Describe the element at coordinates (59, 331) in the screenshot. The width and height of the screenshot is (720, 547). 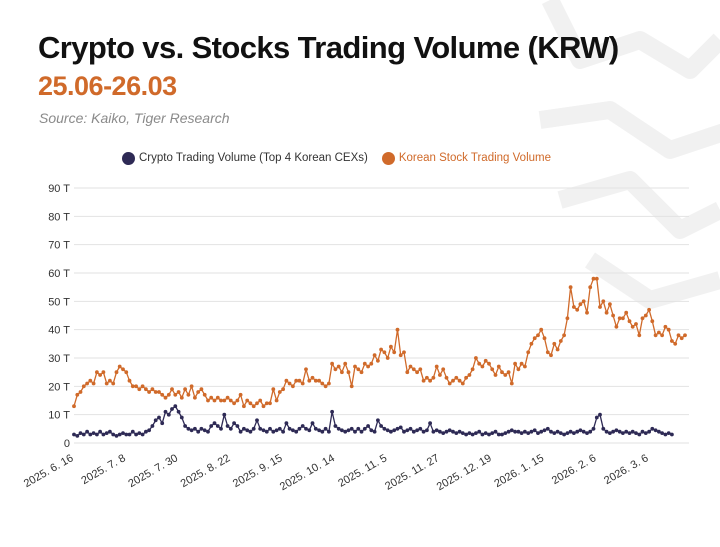
I see `y-tick-label: 40 T` at that location.